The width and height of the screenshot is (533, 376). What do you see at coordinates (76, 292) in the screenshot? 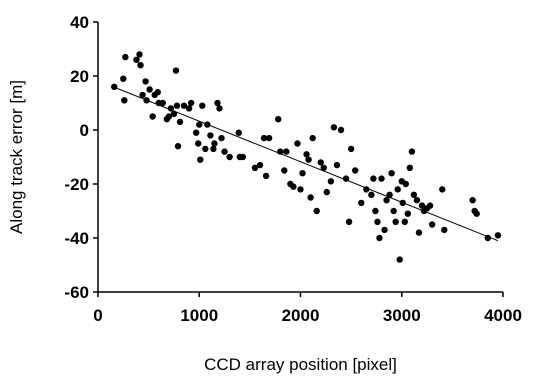
I see `y-tick-label: -60` at bounding box center [76, 292].